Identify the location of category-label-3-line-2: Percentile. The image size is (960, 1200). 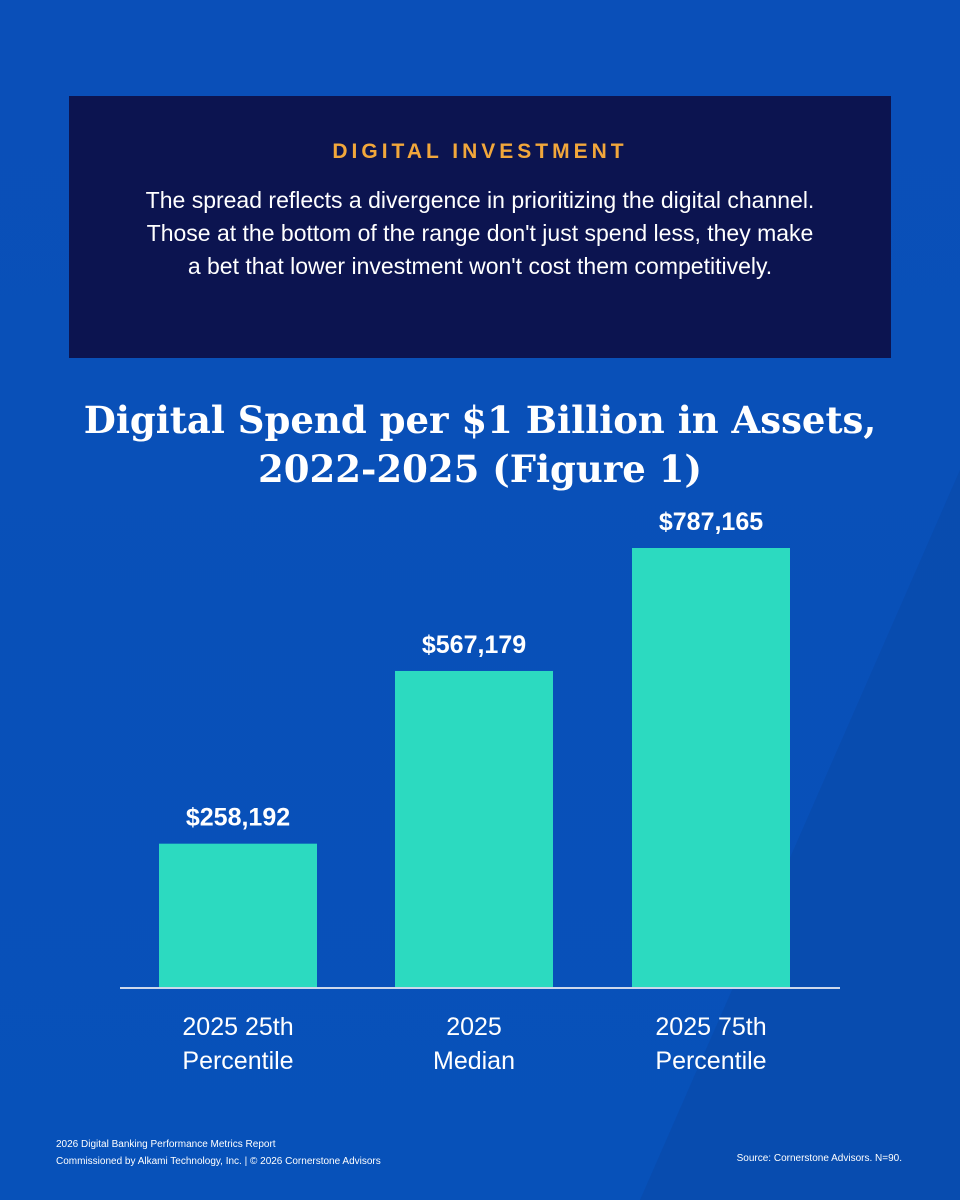
(710, 1061).